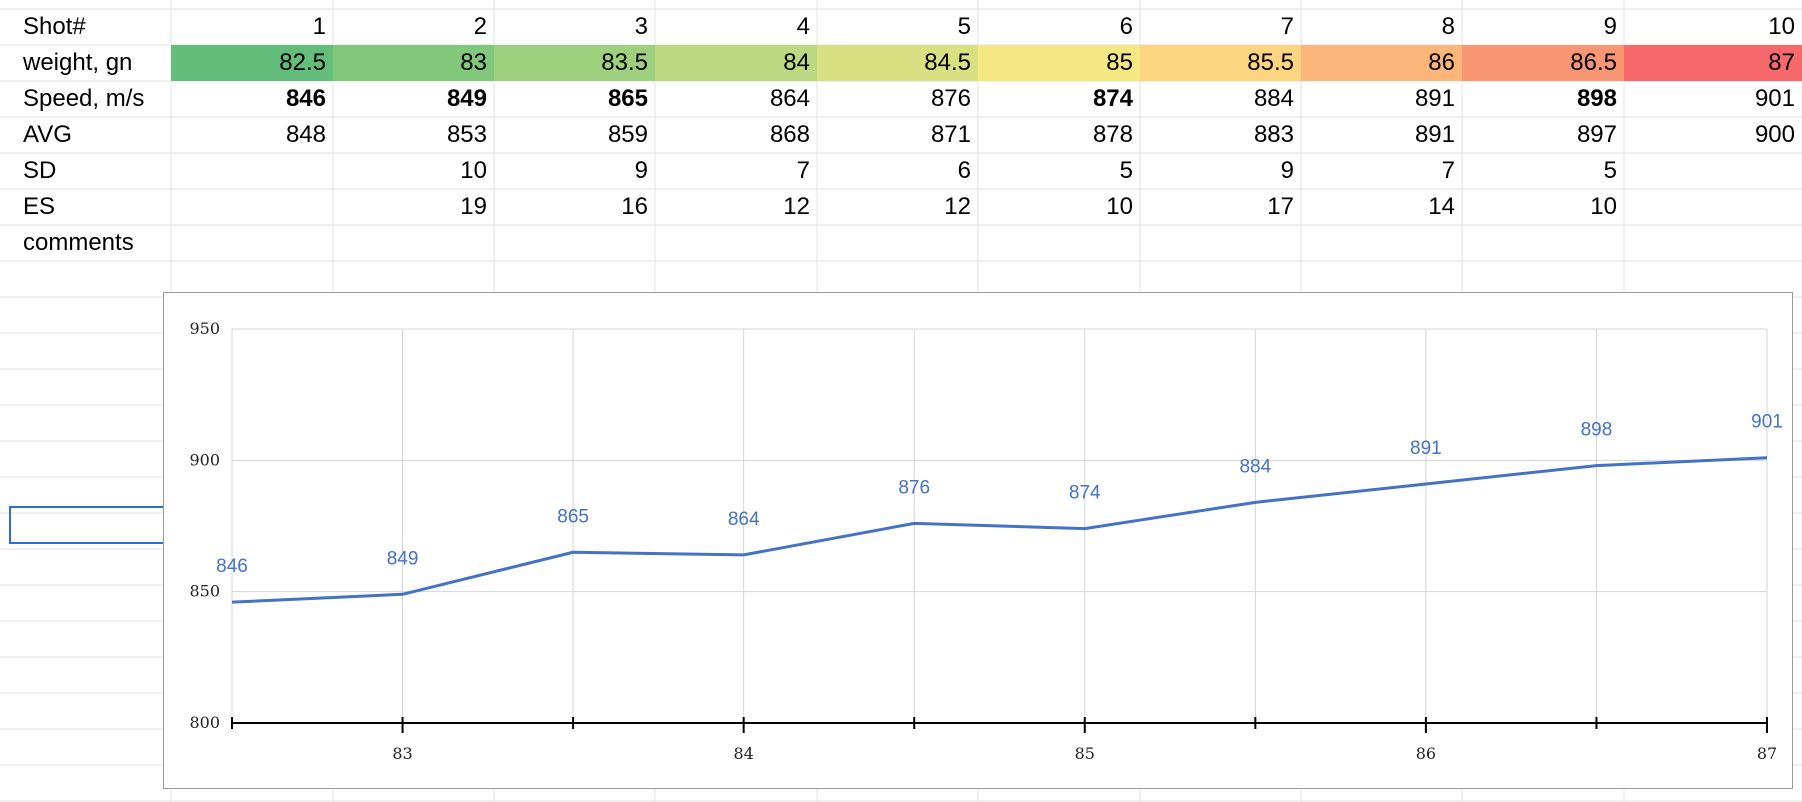  What do you see at coordinates (402, 753) in the screenshot?
I see `x-tick-label: 83` at bounding box center [402, 753].